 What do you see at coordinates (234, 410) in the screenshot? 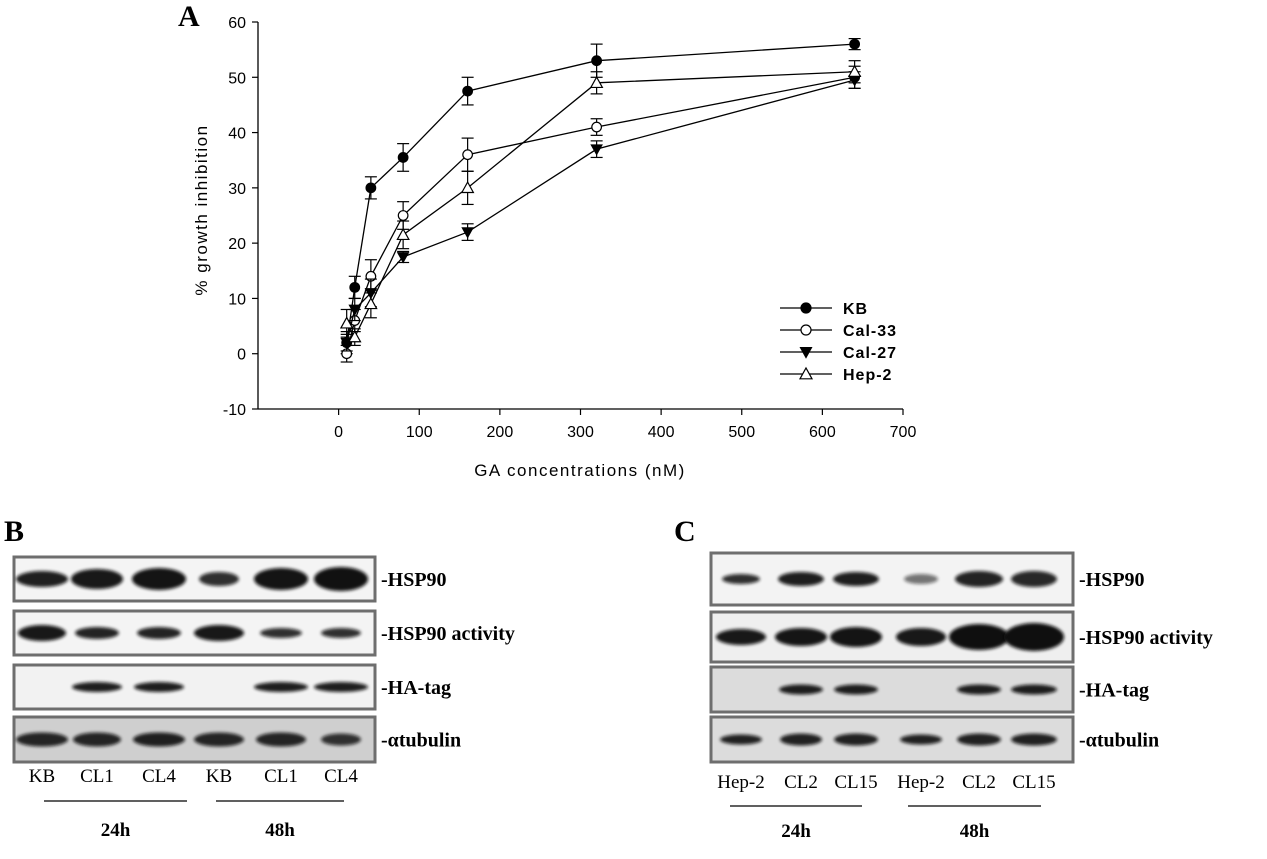
I see `y-tick-label: -10` at bounding box center [234, 410].